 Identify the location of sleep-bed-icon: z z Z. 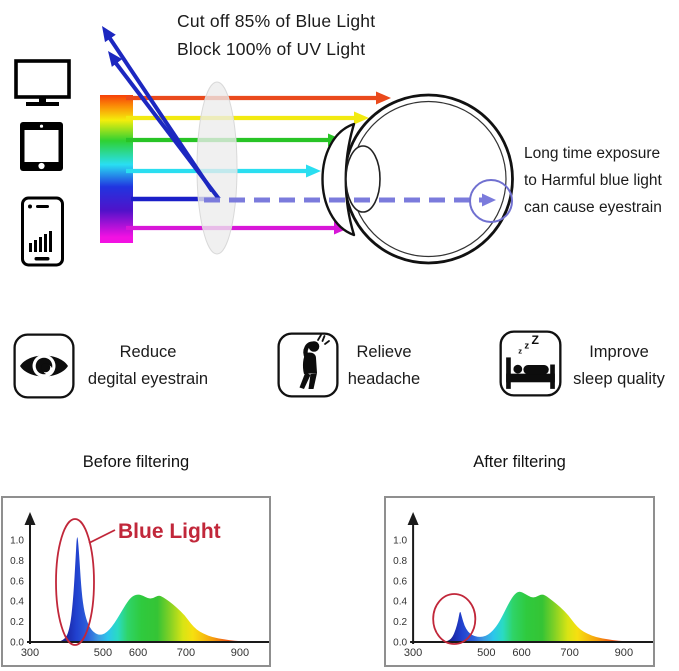
(530, 361).